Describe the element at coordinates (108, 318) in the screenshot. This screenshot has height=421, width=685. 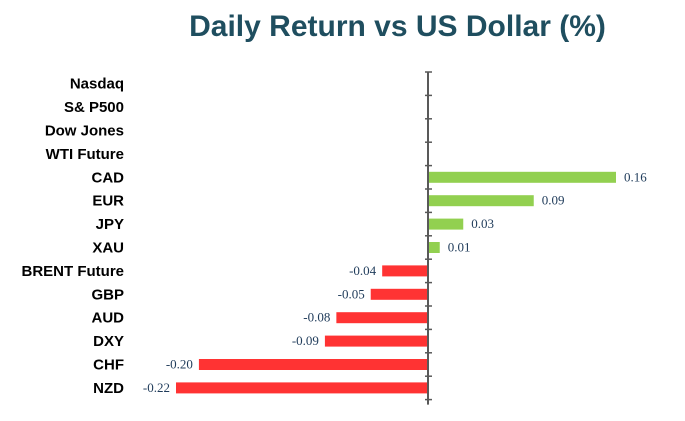
I see `category-label-aud: AUD` at that location.